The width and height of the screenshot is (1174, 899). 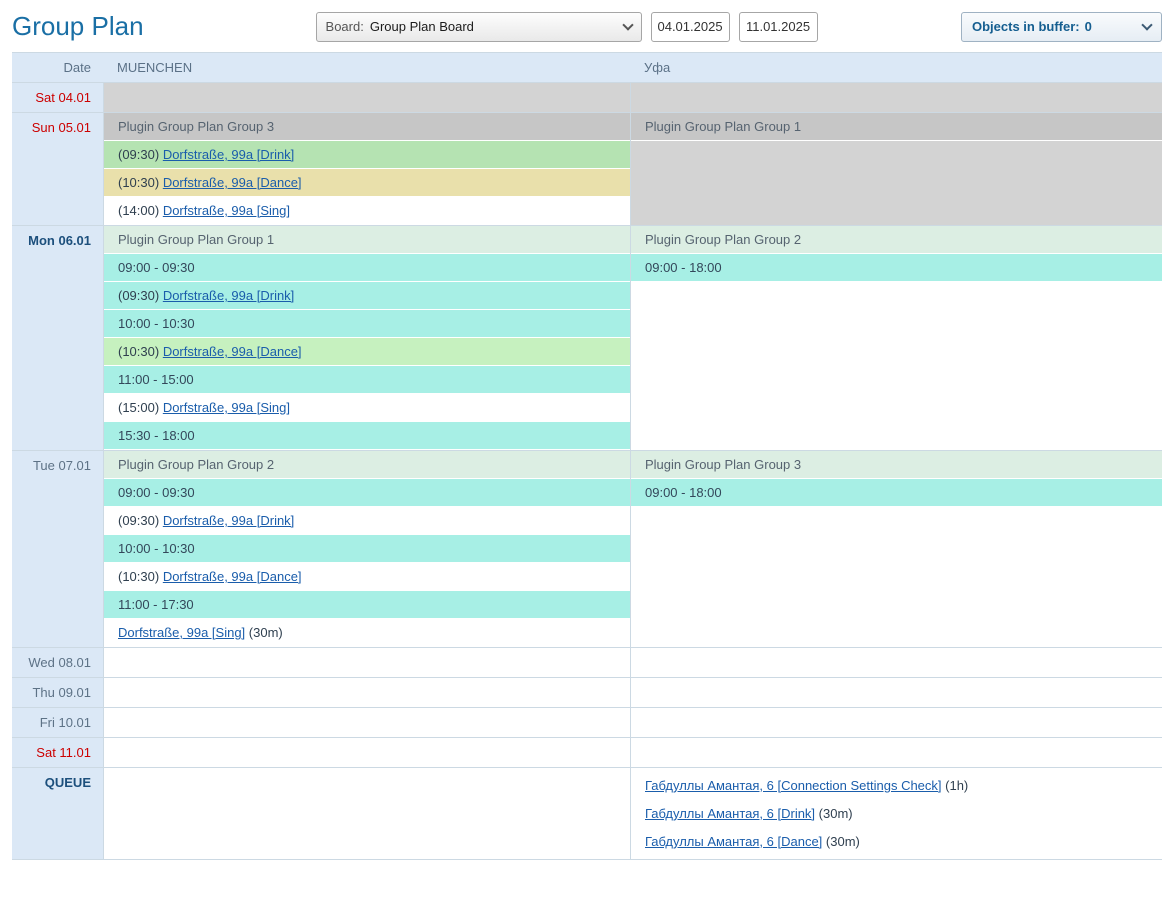 I want to click on board-select: Board: Group Plan Board, so click(x=478, y=26).